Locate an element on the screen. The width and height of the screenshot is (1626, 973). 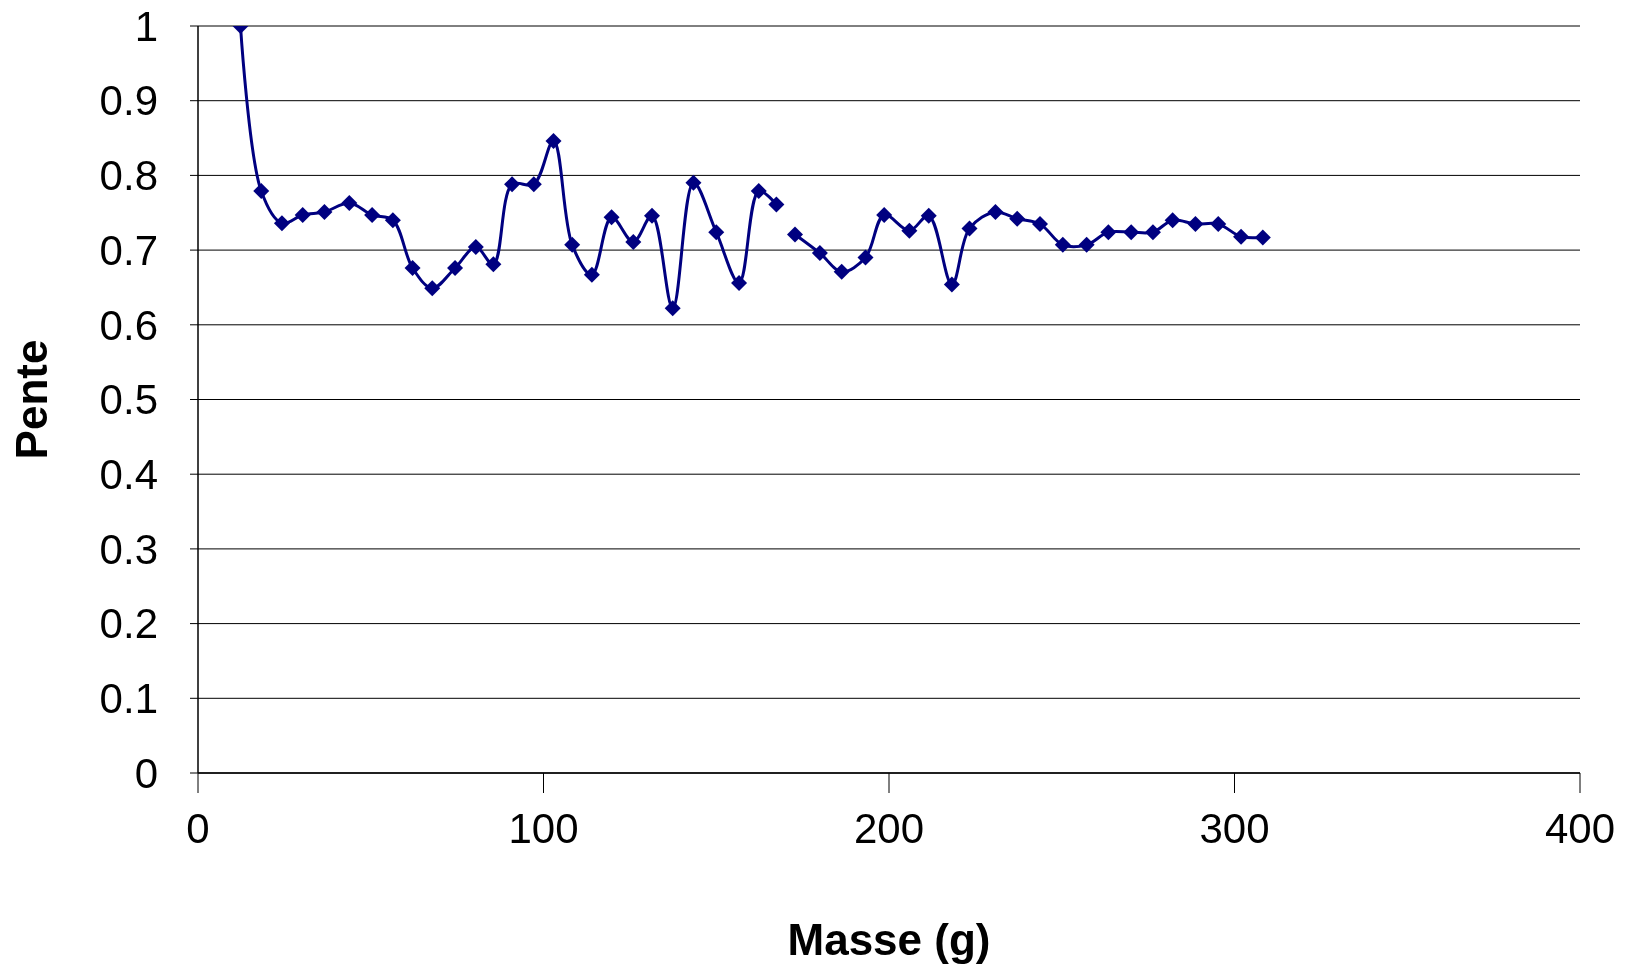
y-tick-label: 0.8 is located at coordinates (128, 176).